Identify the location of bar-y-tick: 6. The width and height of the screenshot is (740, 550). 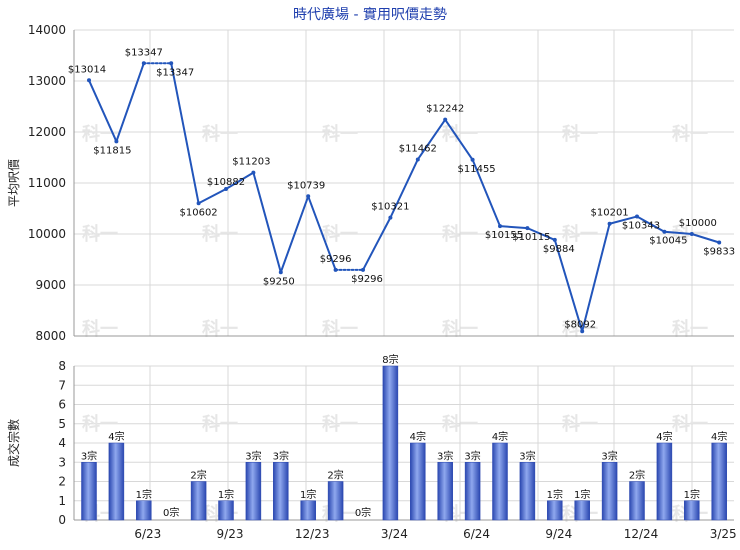
(62, 405).